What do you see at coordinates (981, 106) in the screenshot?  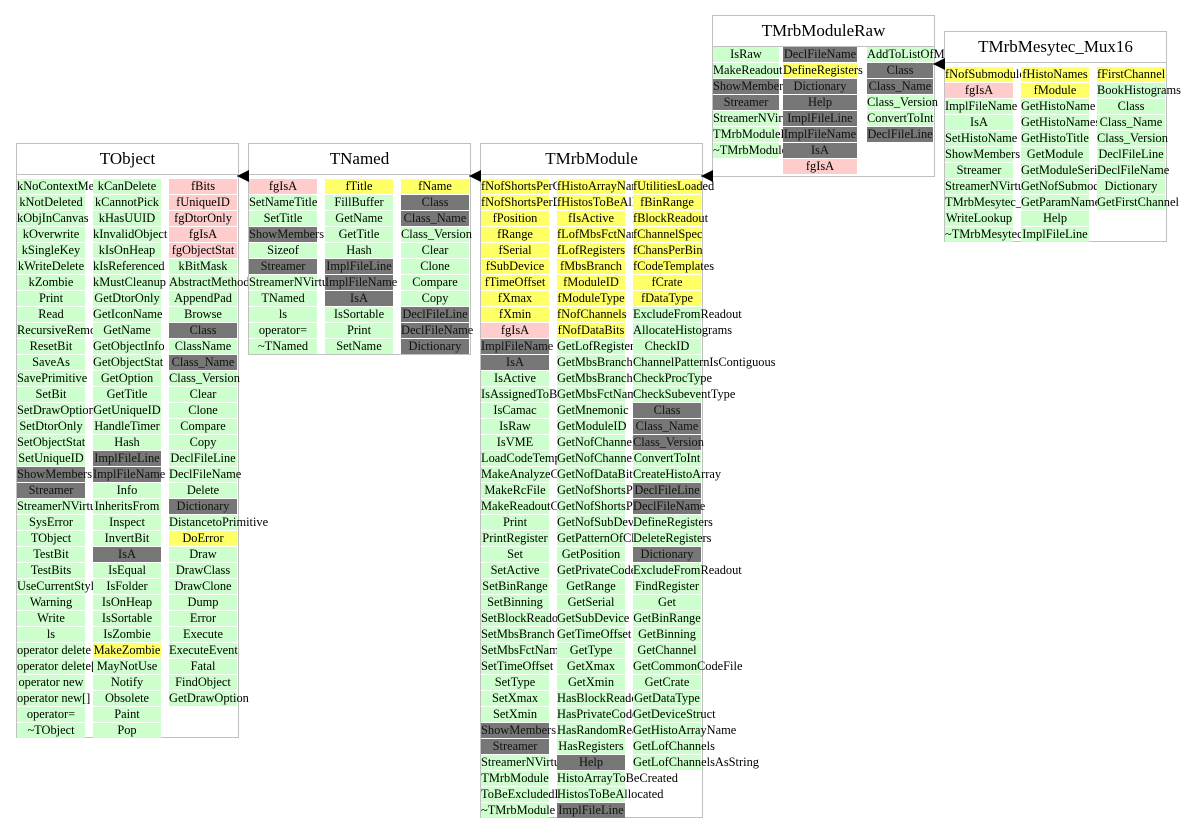 I see `member-implfilename: ImplFileName` at bounding box center [981, 106].